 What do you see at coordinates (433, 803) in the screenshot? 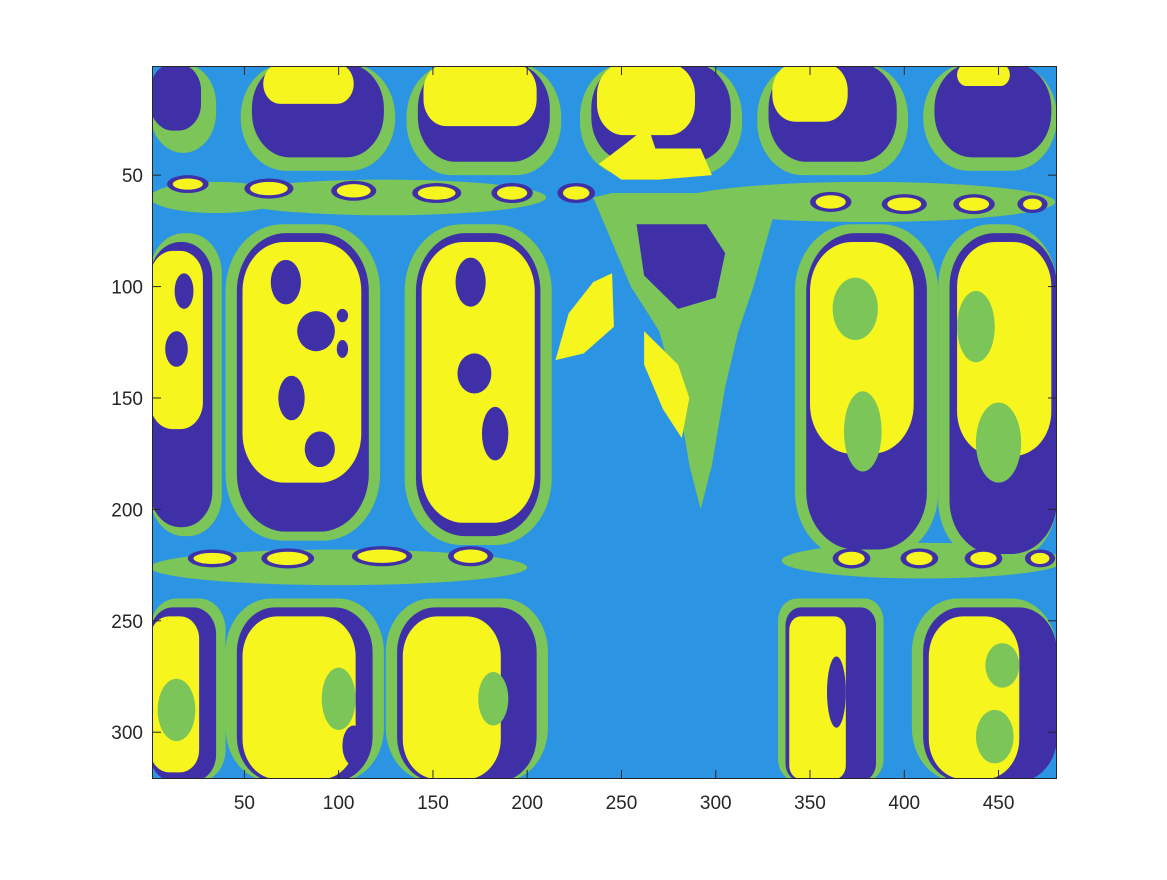
I see `x-tick-label: 150` at bounding box center [433, 803].